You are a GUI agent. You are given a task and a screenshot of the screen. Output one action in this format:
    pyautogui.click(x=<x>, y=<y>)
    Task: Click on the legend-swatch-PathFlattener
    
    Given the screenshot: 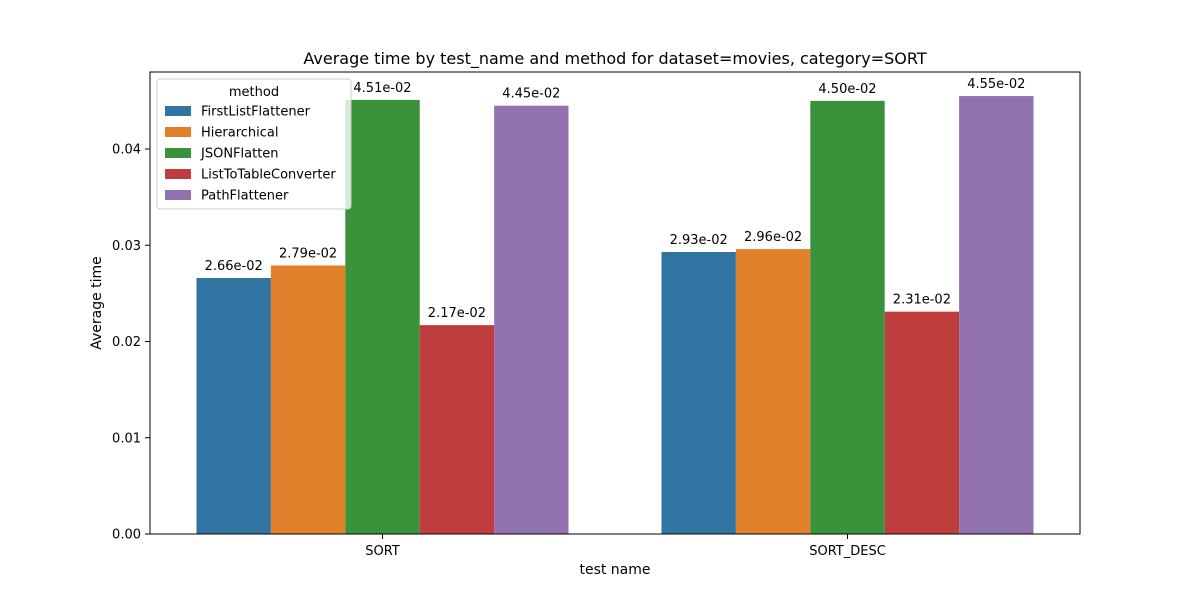 What is the action you would take?
    pyautogui.click(x=178, y=195)
    